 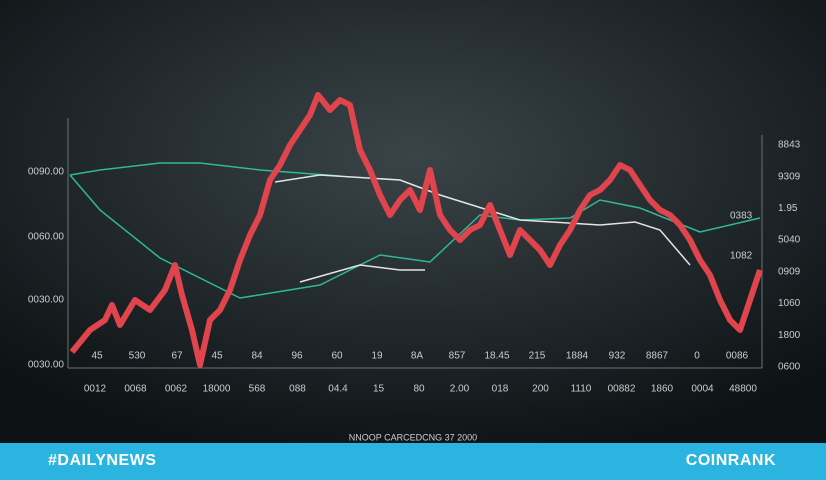 What do you see at coordinates (337, 356) in the screenshot?
I see `x-label: 60` at bounding box center [337, 356].